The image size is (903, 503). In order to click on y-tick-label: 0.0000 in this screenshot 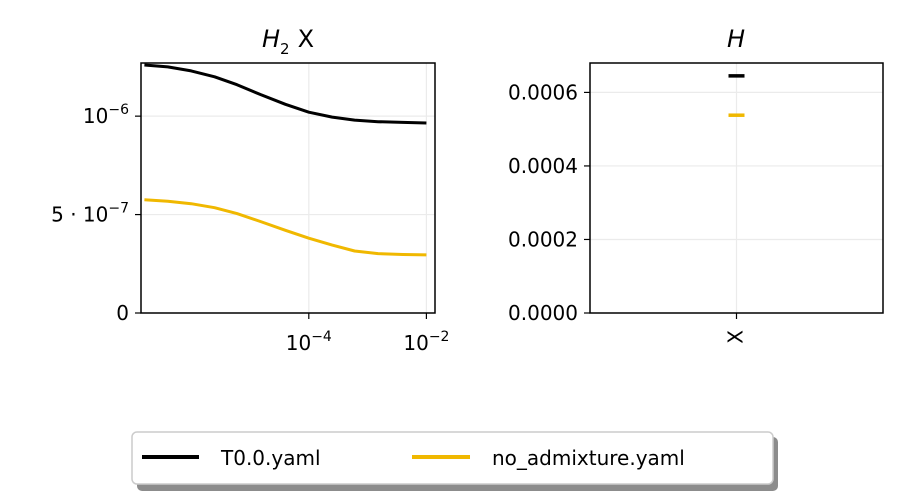, I will do `click(543, 313)`.